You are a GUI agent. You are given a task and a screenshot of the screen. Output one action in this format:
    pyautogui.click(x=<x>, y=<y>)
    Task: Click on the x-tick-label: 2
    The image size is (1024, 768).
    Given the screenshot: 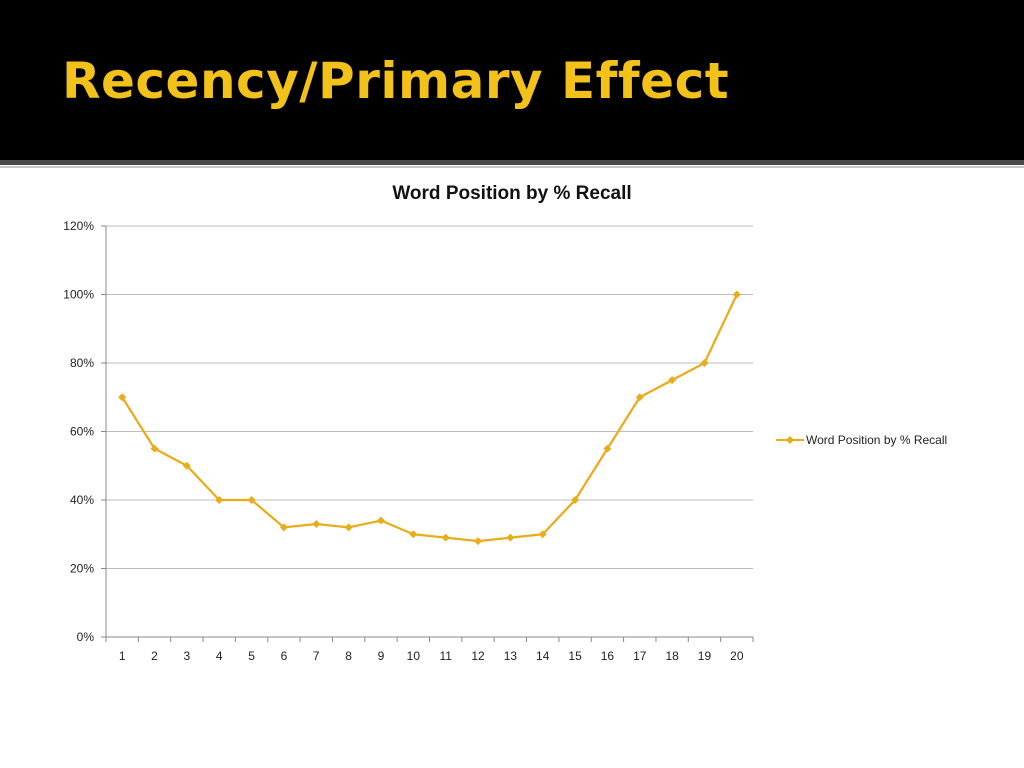 What is the action you would take?
    pyautogui.click(x=154, y=656)
    